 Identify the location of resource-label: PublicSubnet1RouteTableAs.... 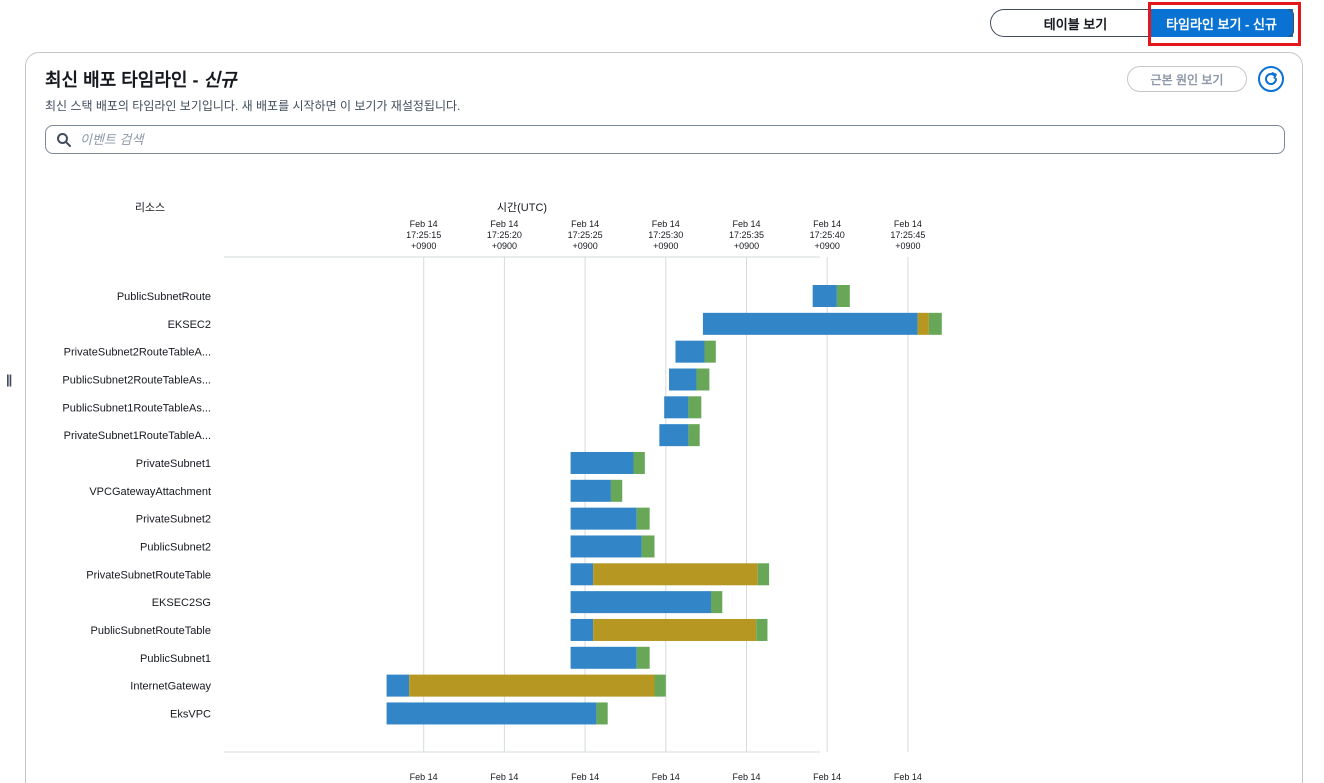
(136, 408).